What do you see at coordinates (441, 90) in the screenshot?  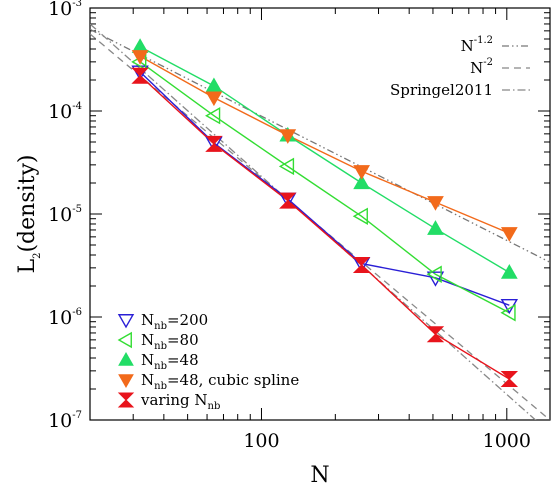 I see `reference-legend-label: Springel2011` at bounding box center [441, 90].